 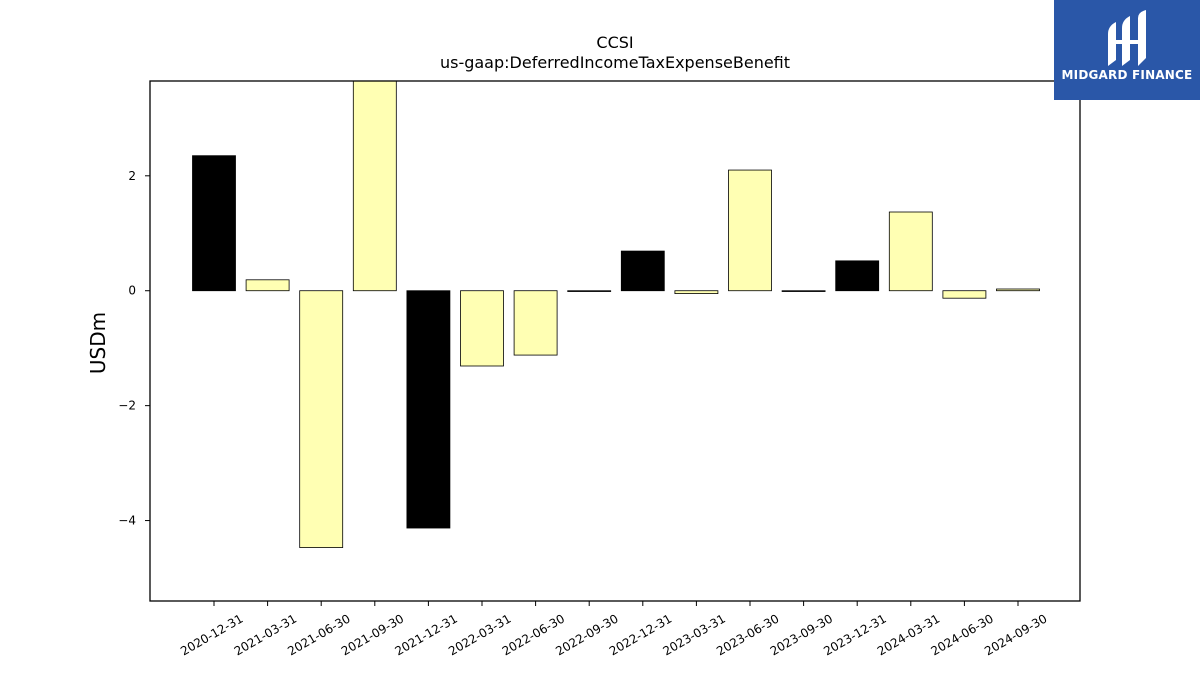 I want to click on logo-text: MIDGARD FINANCE, so click(x=1127, y=75).